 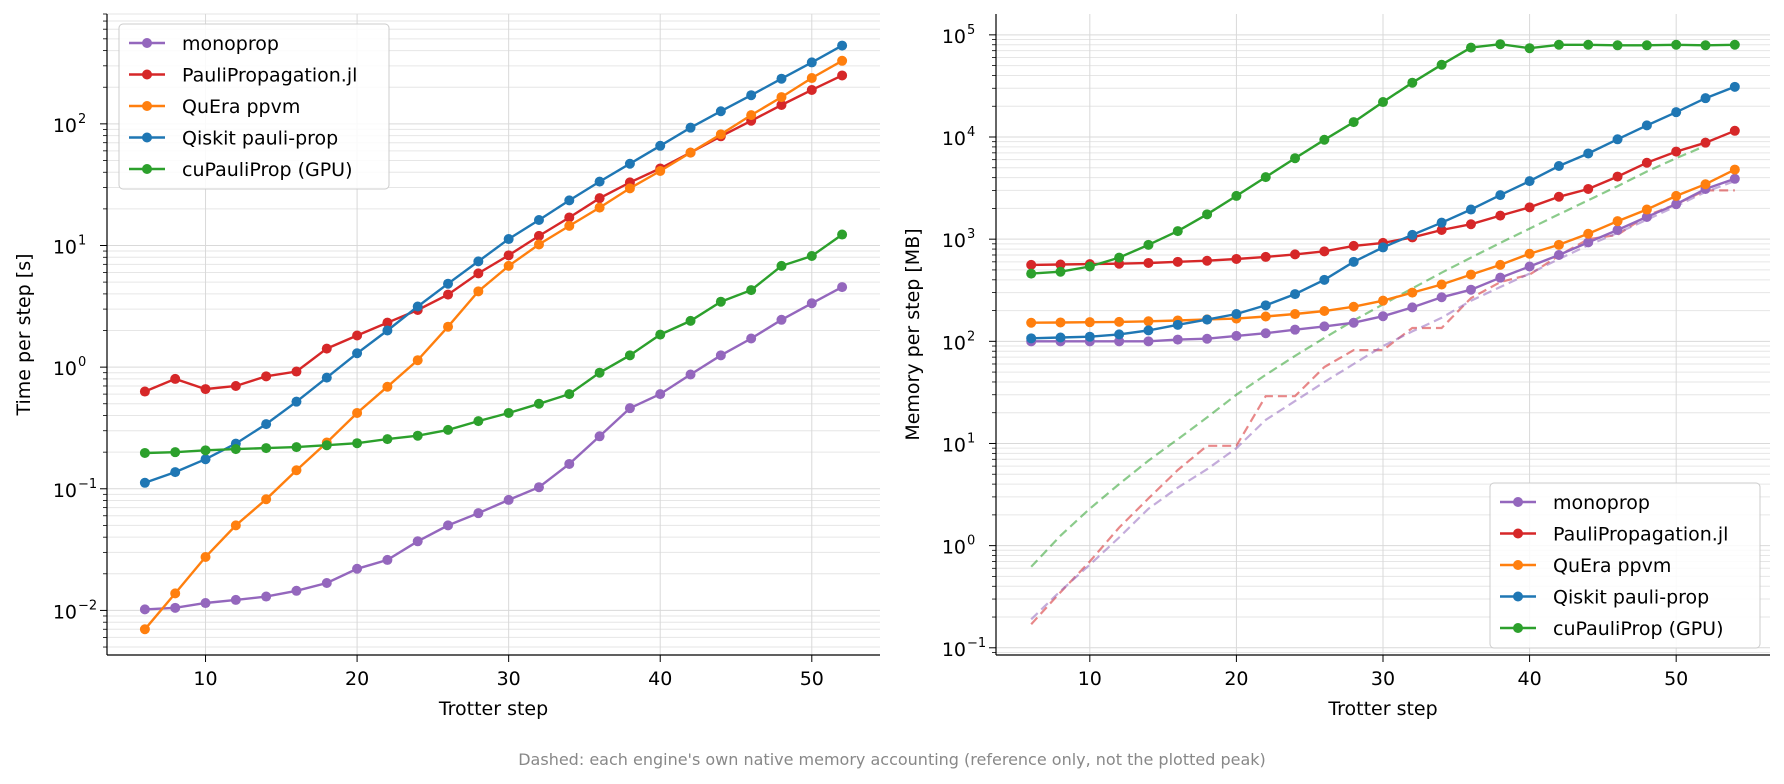 I want to click on y-tick-exponent: 1, so click(x=82, y=240).